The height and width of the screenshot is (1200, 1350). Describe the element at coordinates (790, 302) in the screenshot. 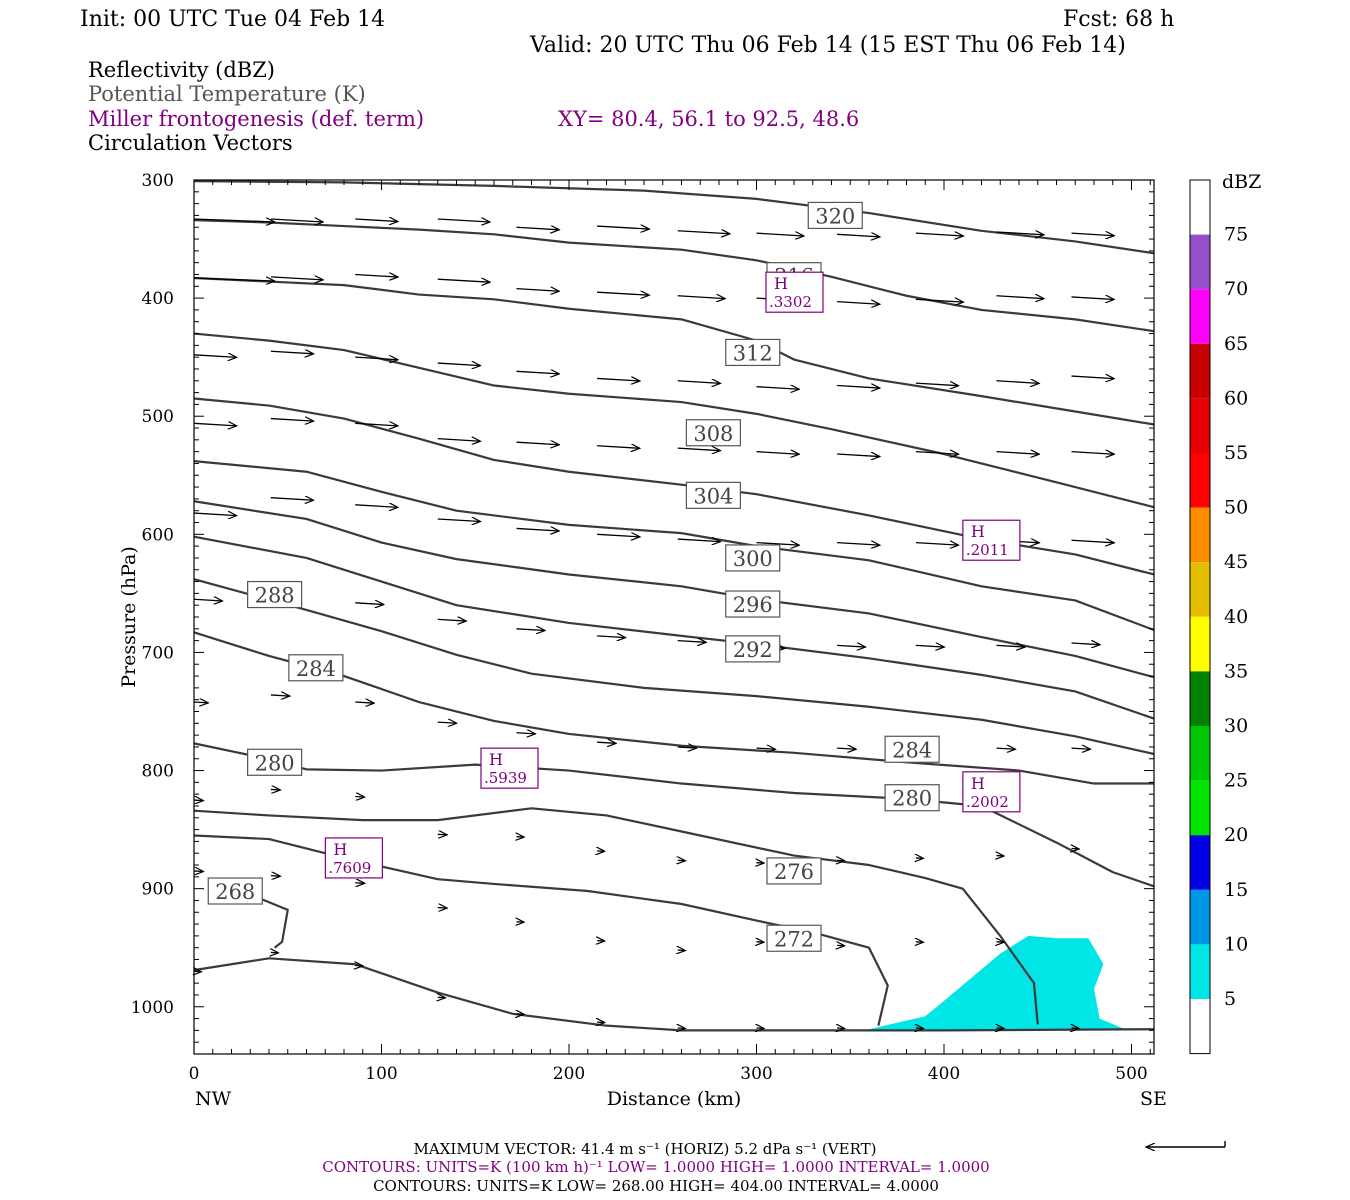

I see `frontogenesis-max-value: .3302` at that location.